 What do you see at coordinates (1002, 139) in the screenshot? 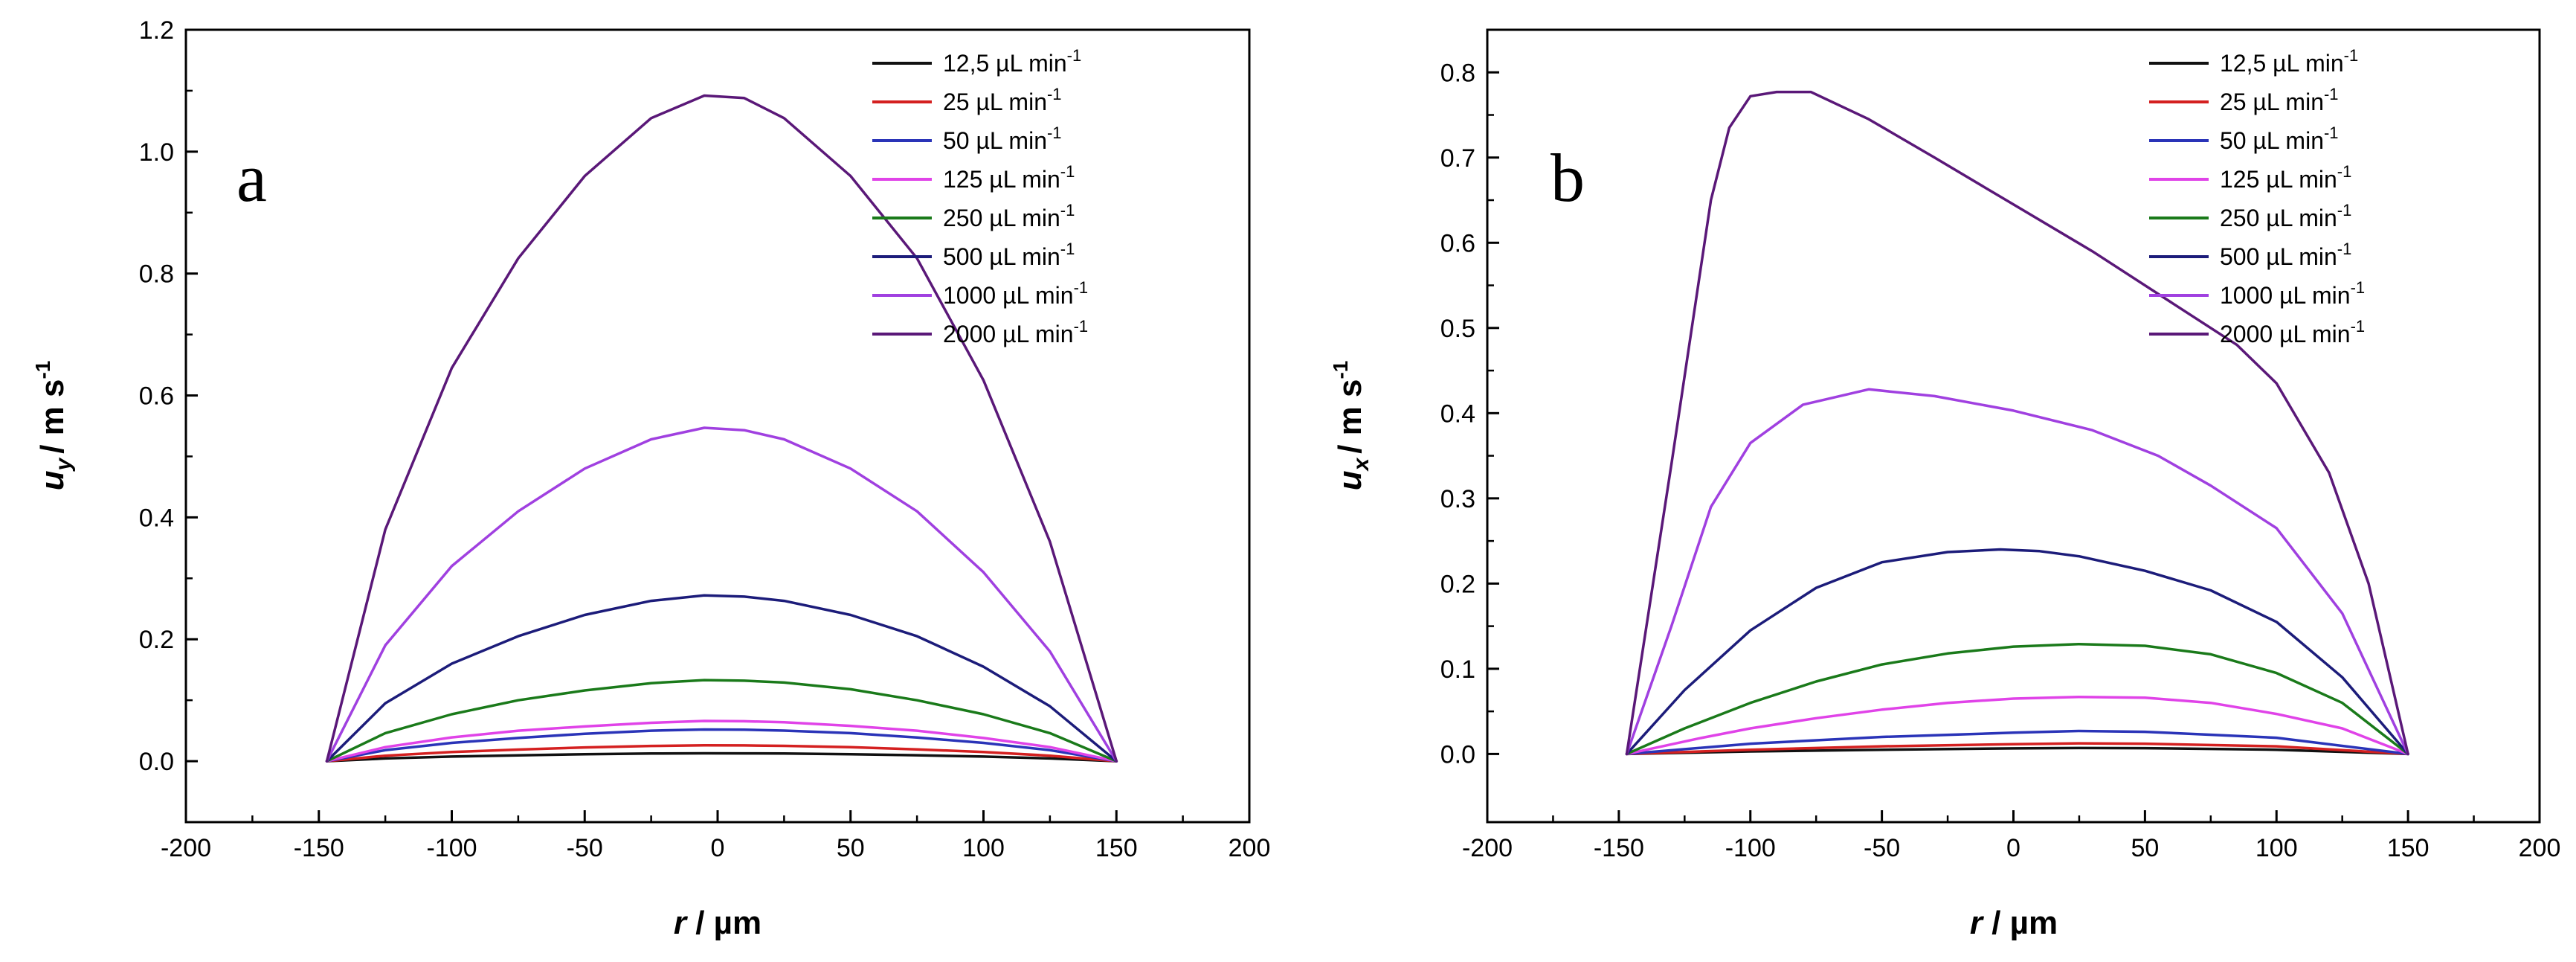
I see `legend-label: 50 µL min-1` at bounding box center [1002, 139].